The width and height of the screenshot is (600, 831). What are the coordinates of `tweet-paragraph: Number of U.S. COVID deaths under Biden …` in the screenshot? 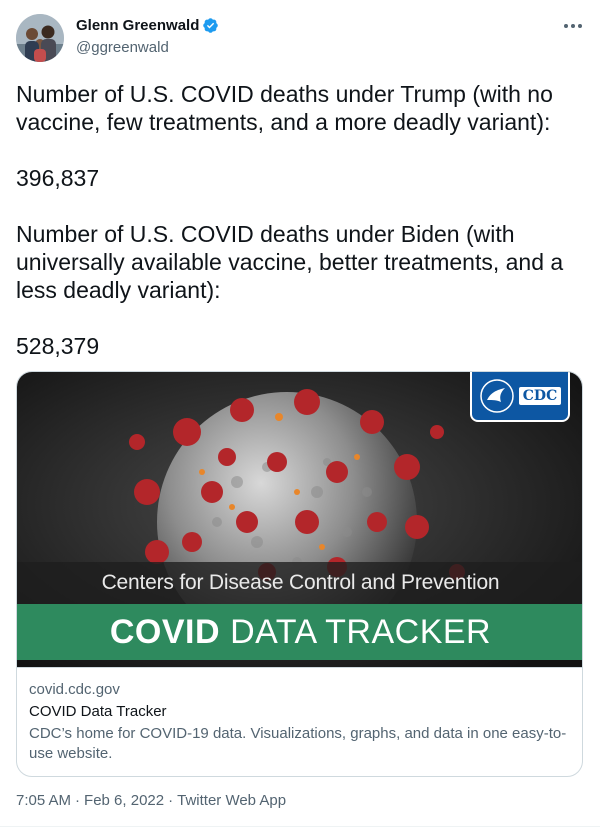 It's located at (290, 262).